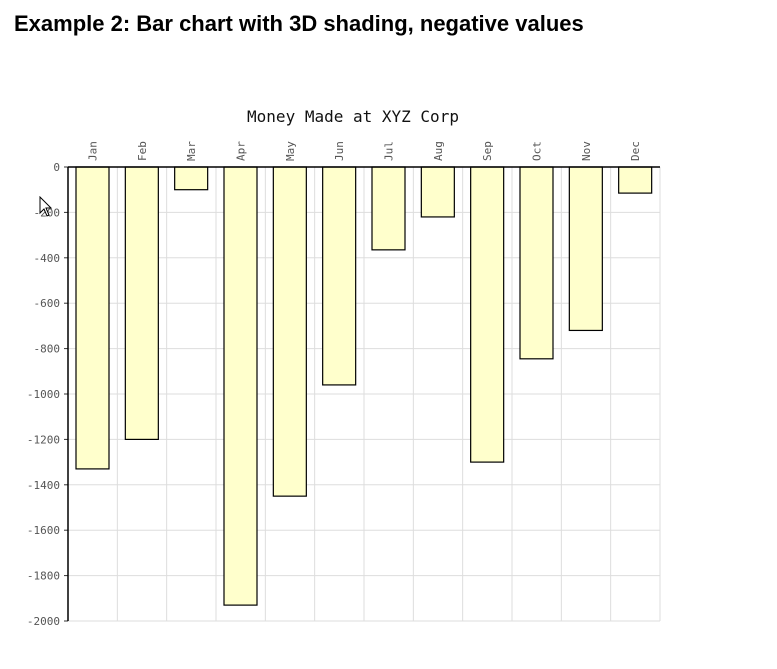 This screenshot has height=669, width=777. What do you see at coordinates (290, 151) in the screenshot?
I see `x-tick-label: May` at bounding box center [290, 151].